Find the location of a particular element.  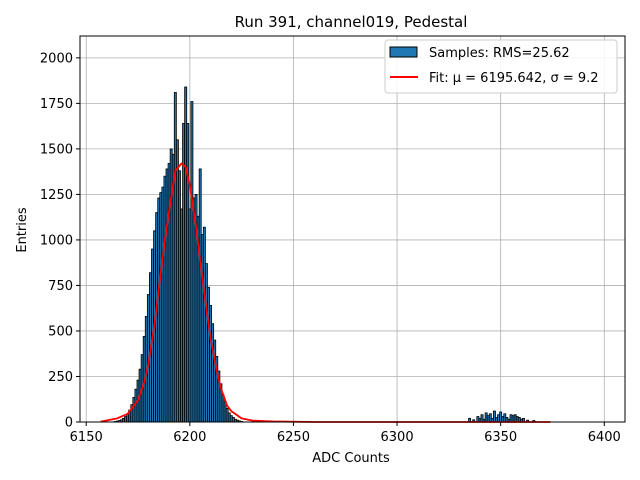

legend-fit-label: Fit: μ = 6195.642, σ = 9.2 is located at coordinates (514, 78).